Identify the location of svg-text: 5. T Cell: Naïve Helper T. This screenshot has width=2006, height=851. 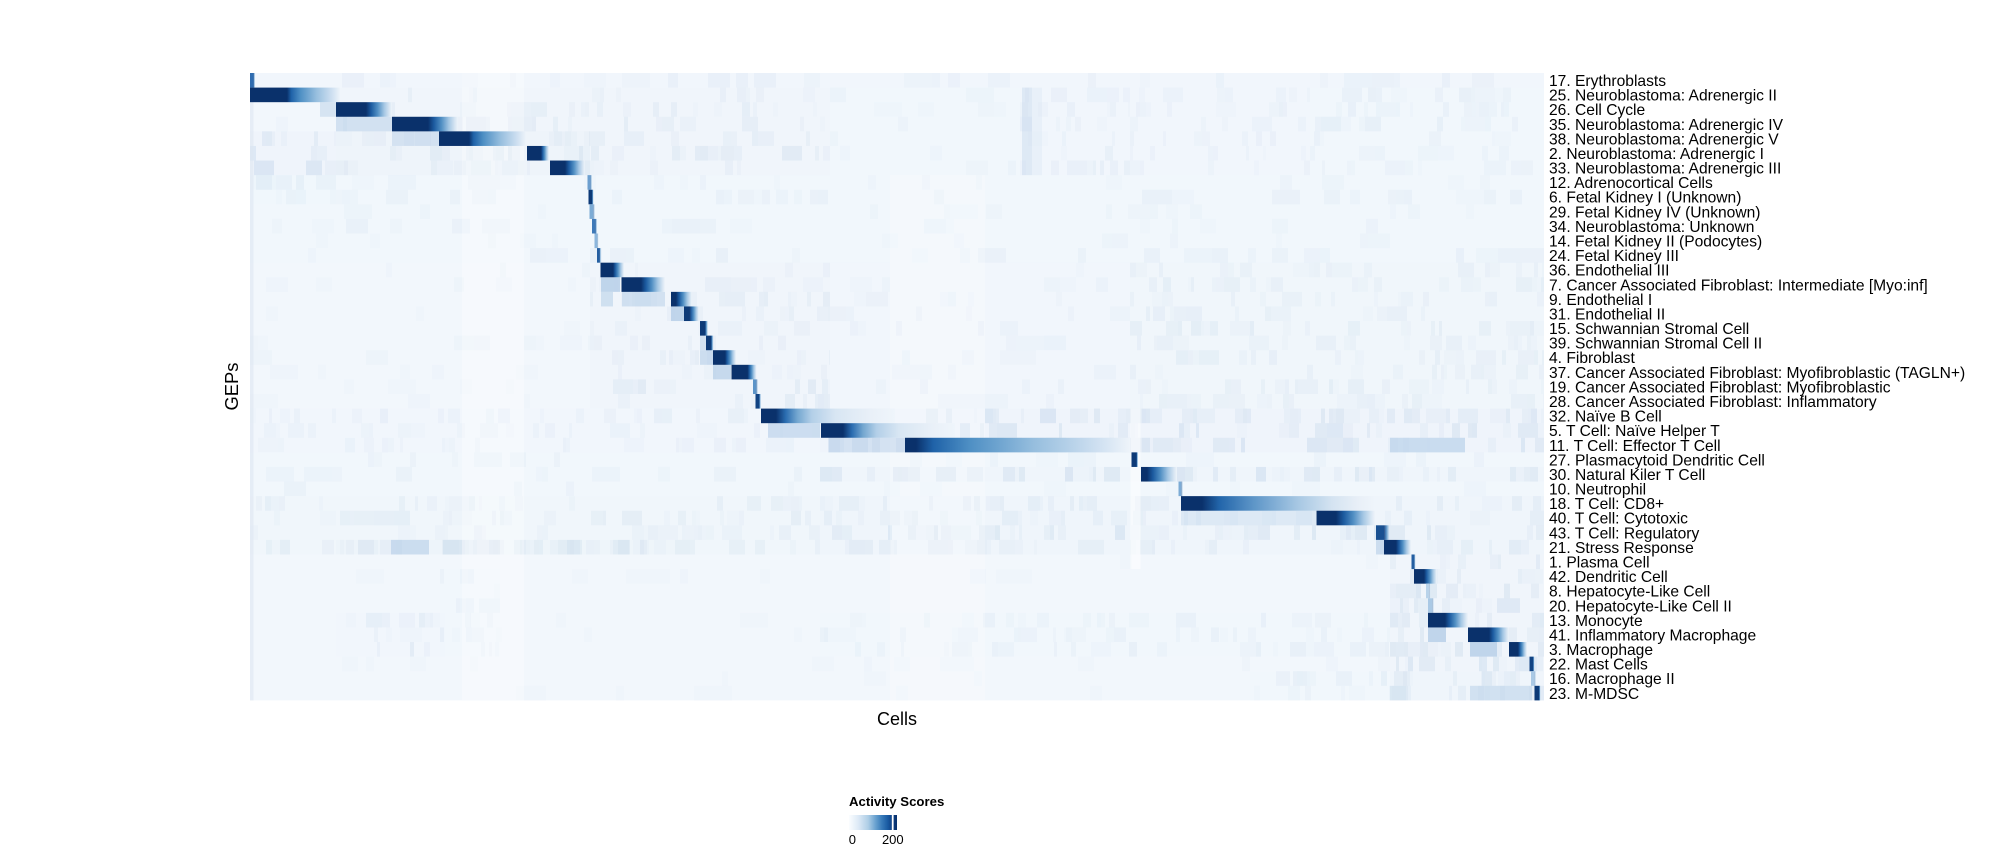
(1634, 431).